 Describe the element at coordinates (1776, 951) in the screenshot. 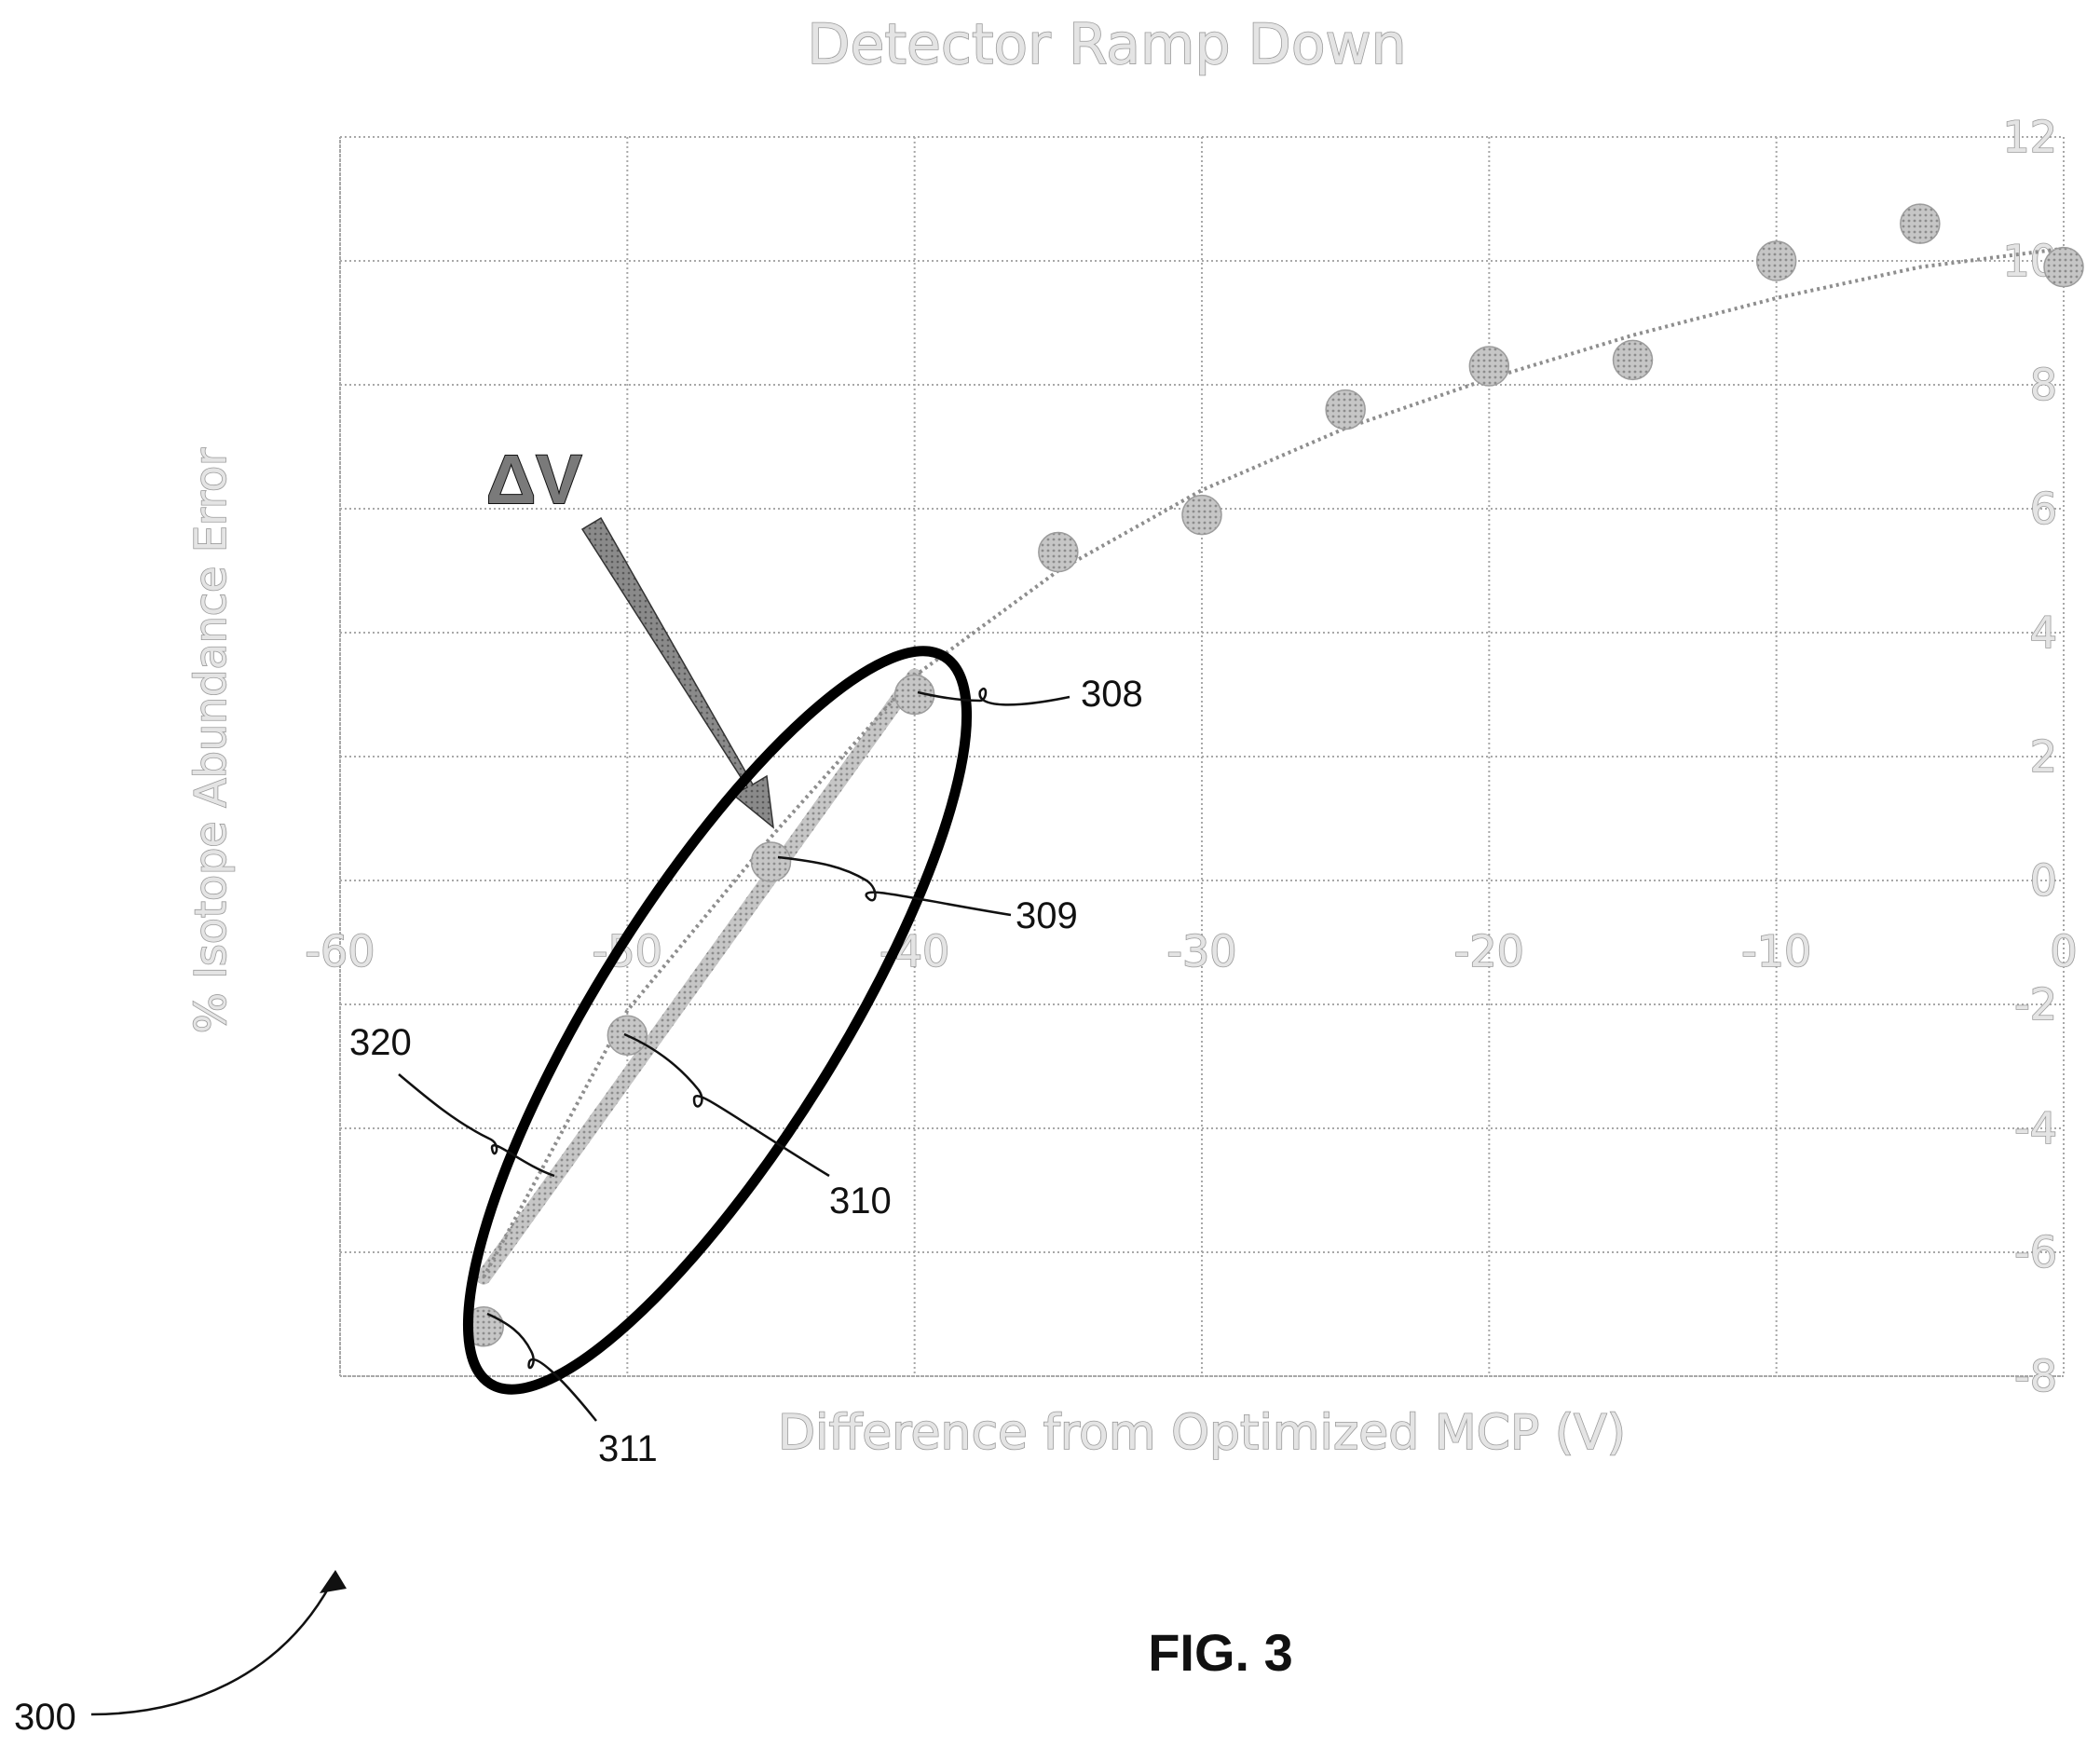

I see `x-tick-label: -10` at that location.